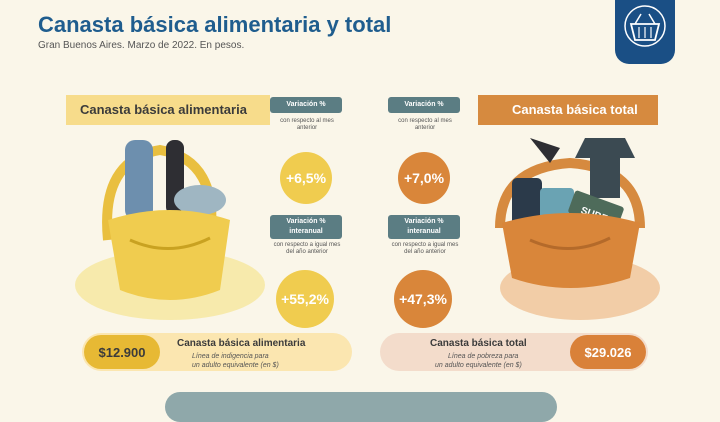 Image resolution: width=720 pixels, height=422 pixels. Describe the element at coordinates (424, 178) in the screenshot. I see `total-monthly-value: +7,0%` at that location.